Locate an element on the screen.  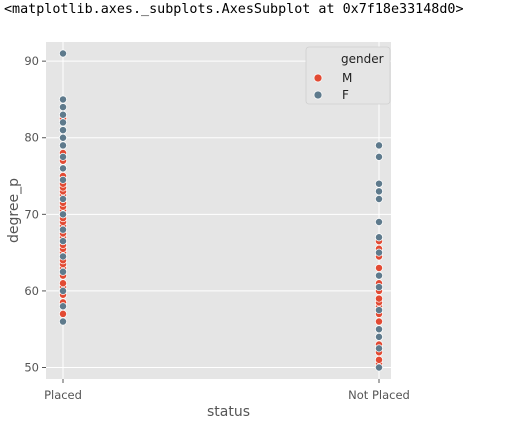
legend-marker-m is located at coordinates (318, 78).